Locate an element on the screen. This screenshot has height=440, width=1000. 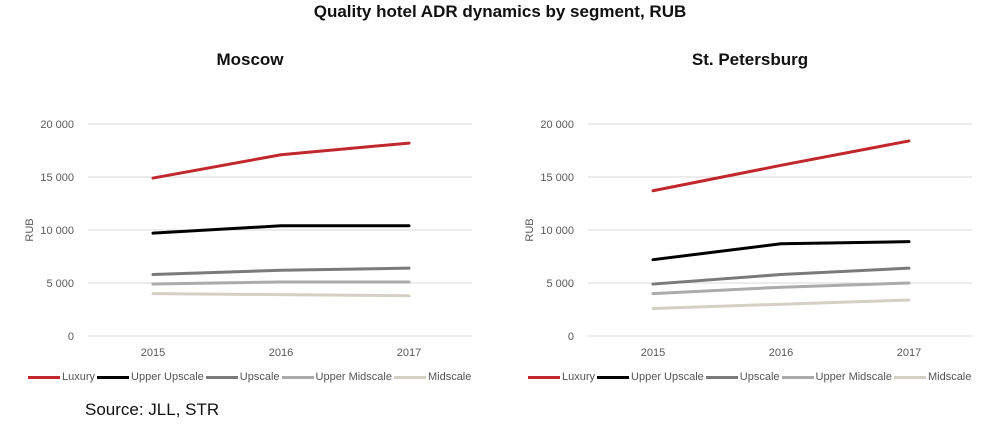
chart-title-moscow: Moscow is located at coordinates (250, 59).